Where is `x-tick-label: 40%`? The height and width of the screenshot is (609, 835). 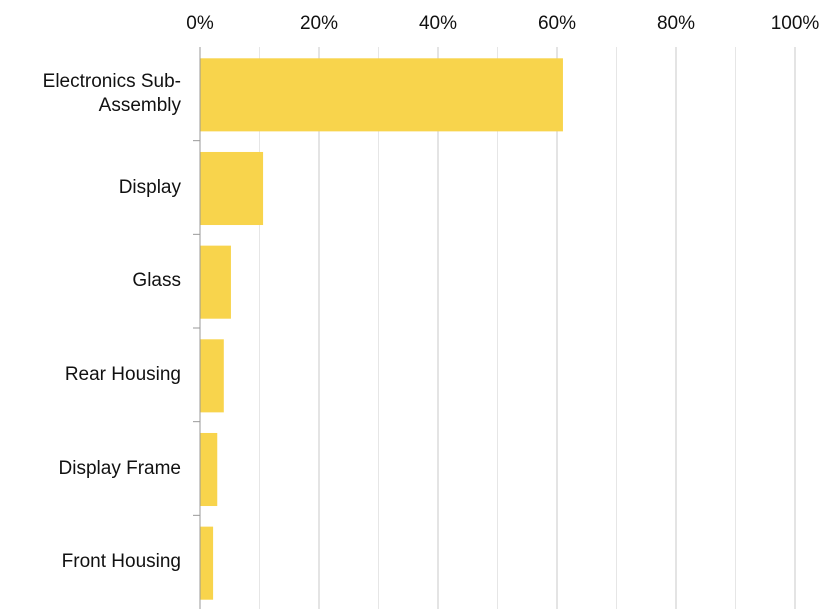
x-tick-label: 40% is located at coordinates (438, 23).